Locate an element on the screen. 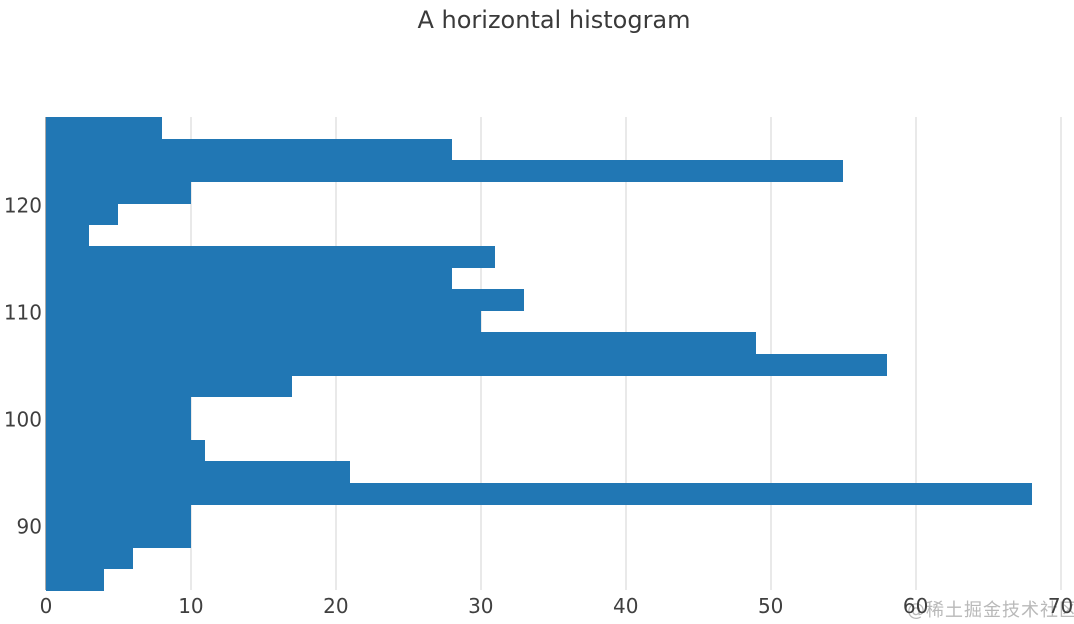  y-tick-label: 120 is located at coordinates (22, 205).